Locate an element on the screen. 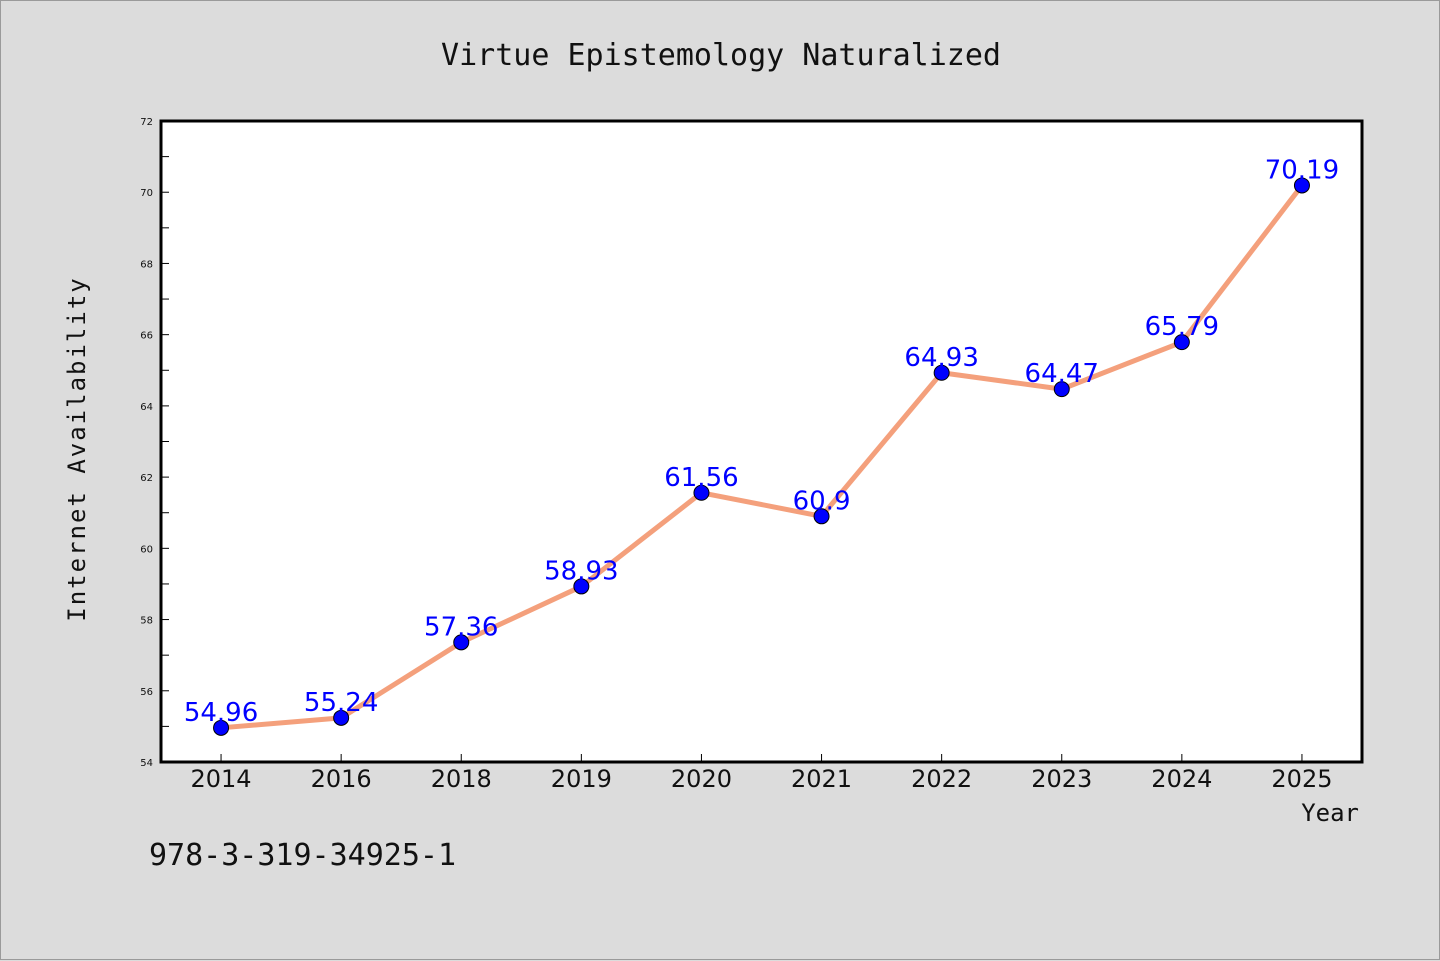 The width and height of the screenshot is (1440, 961). data-label: 65.79 is located at coordinates (1182, 327).